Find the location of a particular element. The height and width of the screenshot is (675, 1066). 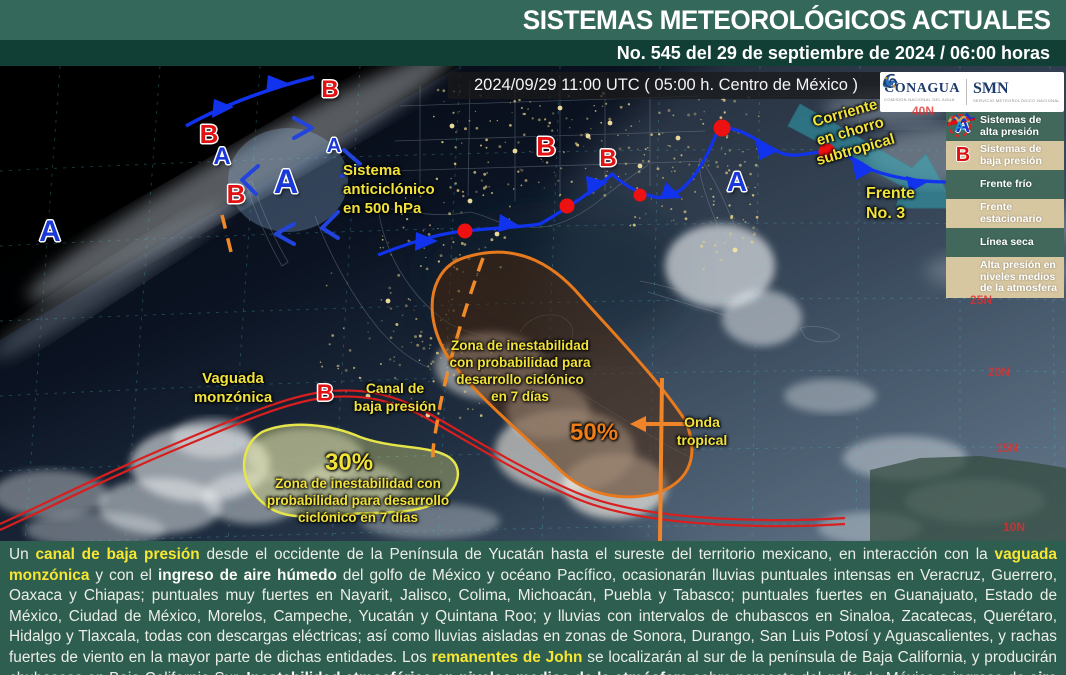

legend-row: B Sistemas de baja presión is located at coordinates (1005, 155).